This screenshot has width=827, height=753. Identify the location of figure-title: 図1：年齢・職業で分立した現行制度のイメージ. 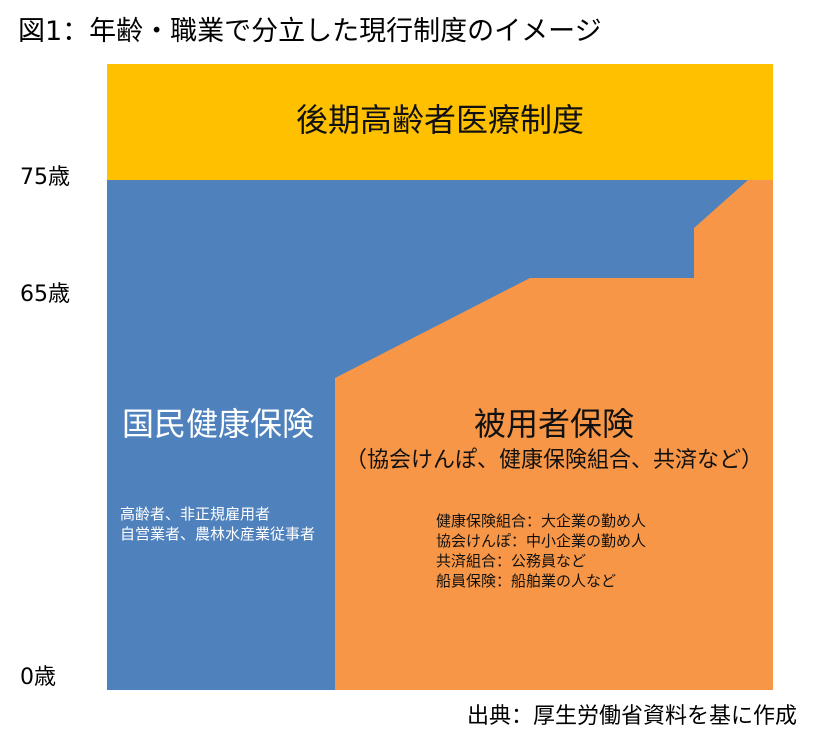
(310, 31).